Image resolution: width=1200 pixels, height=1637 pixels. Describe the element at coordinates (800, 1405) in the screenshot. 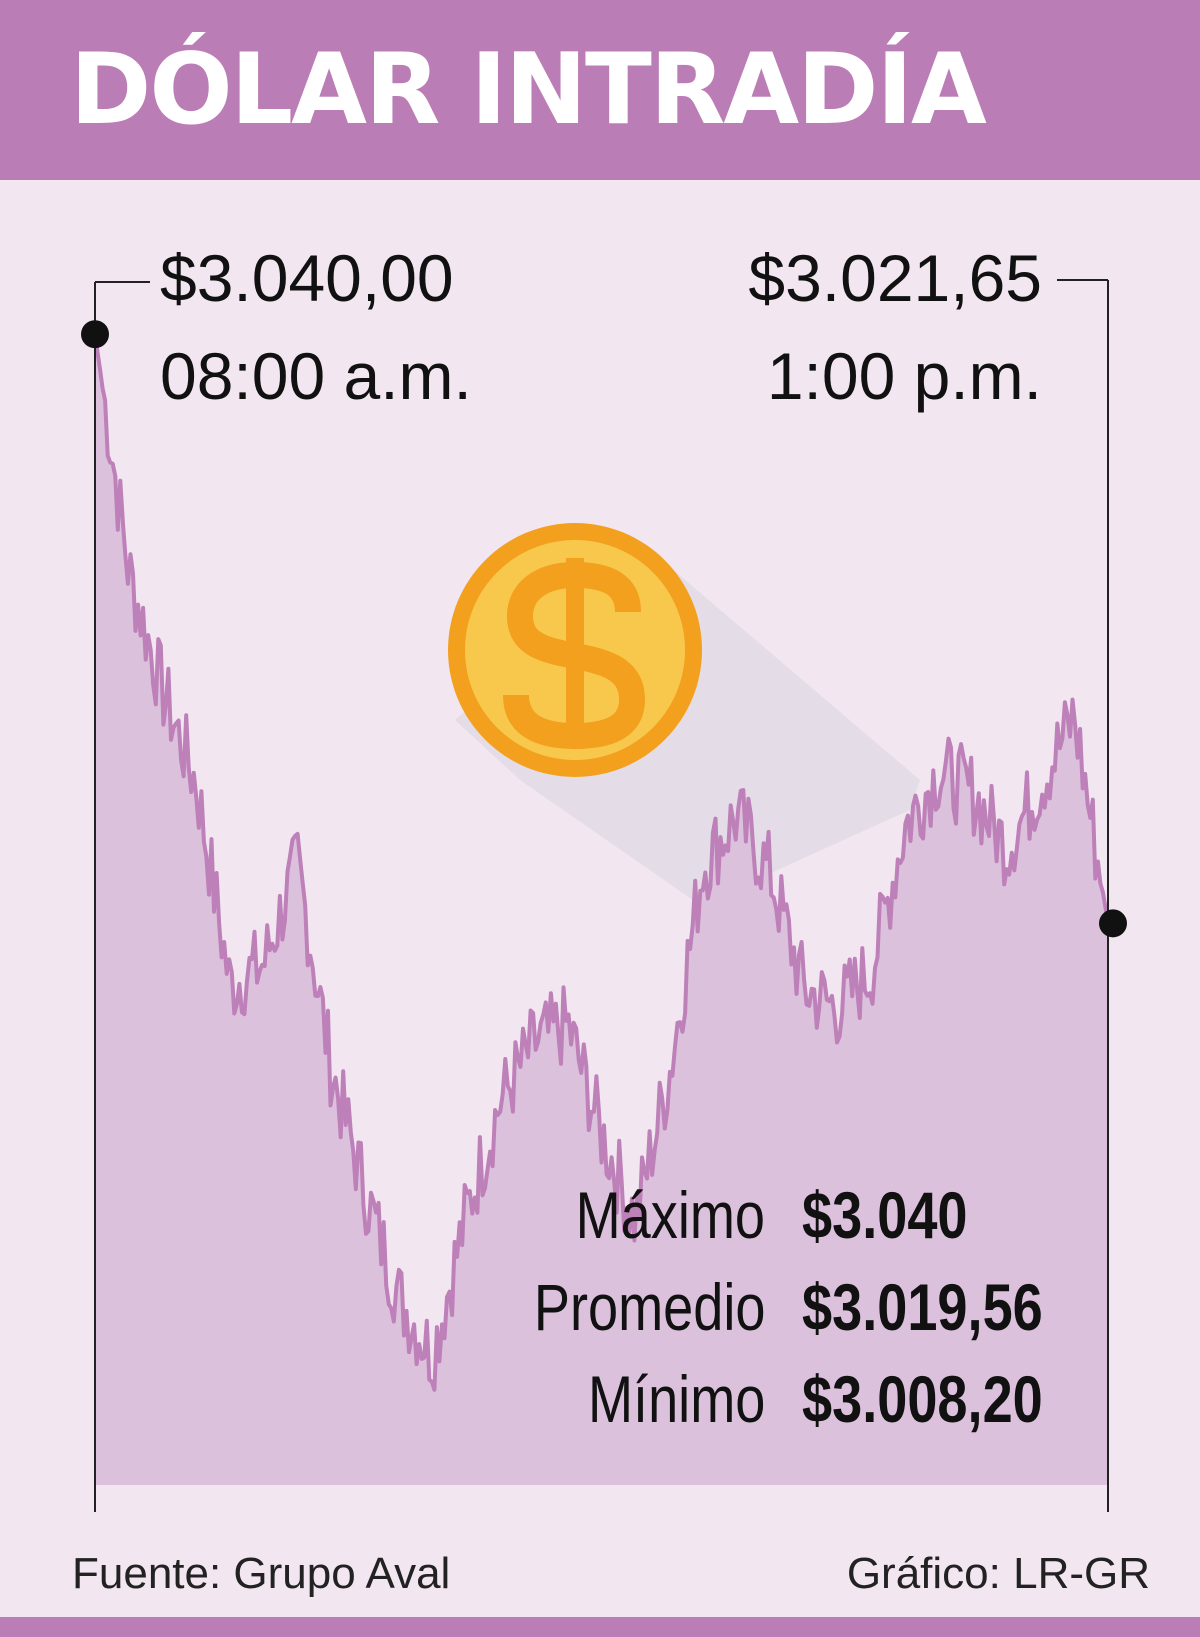

I see `stat-row-minimo: Mínimo $3.008,20` at that location.